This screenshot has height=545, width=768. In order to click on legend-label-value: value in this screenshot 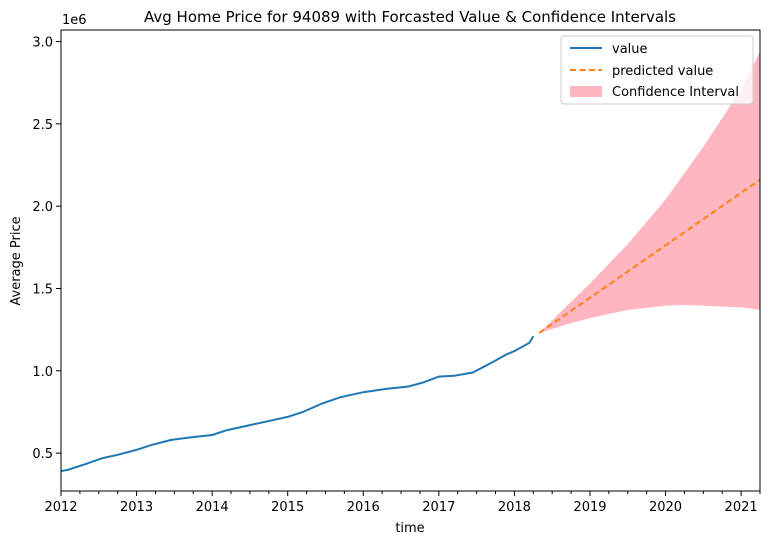, I will do `click(630, 49)`.